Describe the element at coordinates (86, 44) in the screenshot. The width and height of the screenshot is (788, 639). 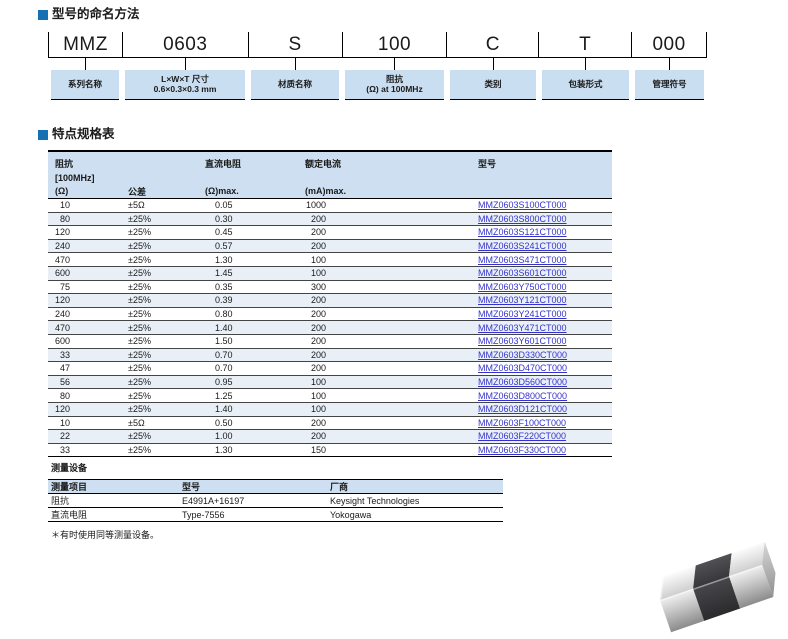
I see `code-segment-series: MMZ` at that location.